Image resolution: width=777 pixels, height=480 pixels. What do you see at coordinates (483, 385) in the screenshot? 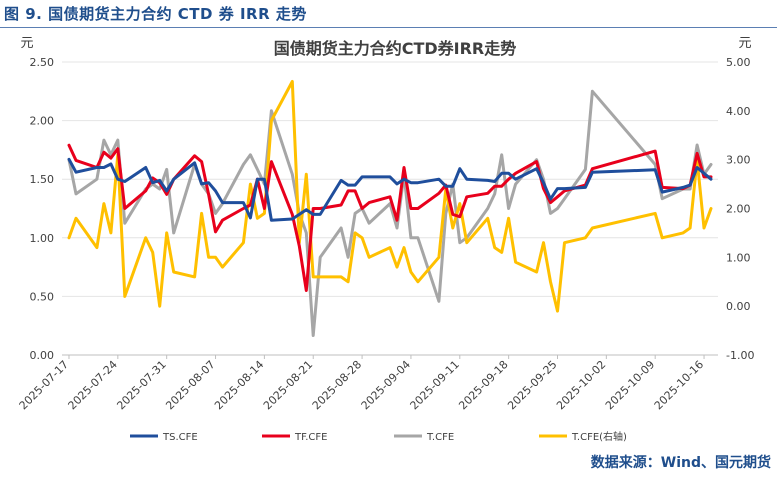
I see `x-tick-label: 2025-09-18` at bounding box center [483, 385].